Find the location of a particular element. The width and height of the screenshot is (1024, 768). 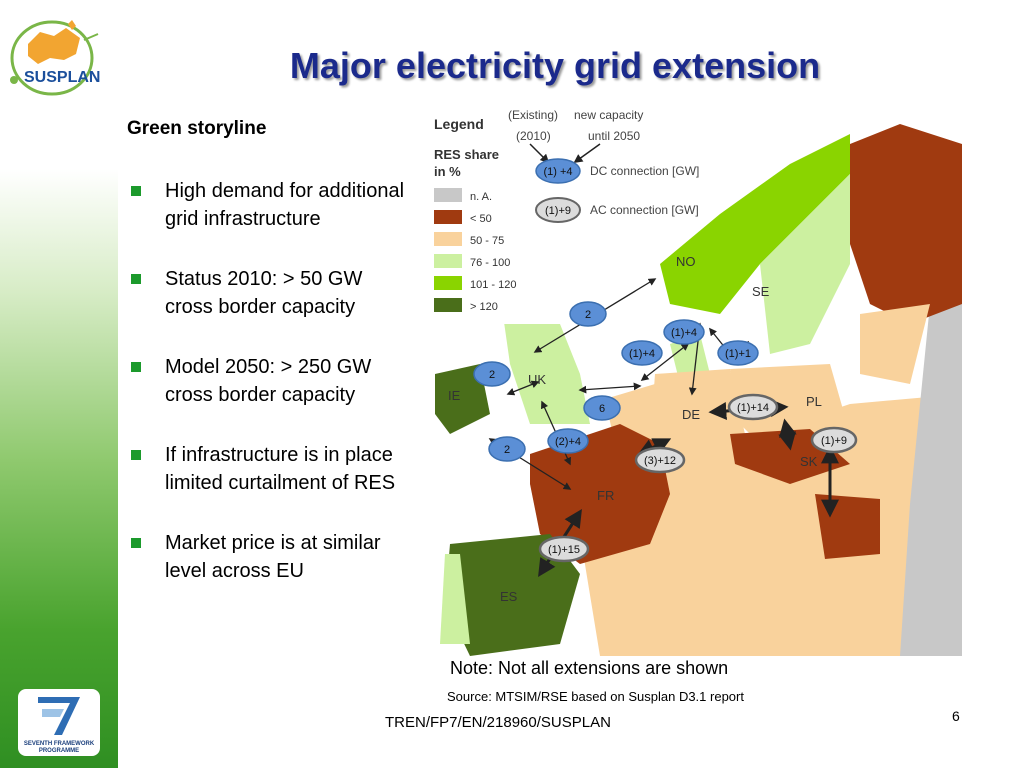

legend-ac-label: AC connection [GW] is located at coordinates (644, 210).